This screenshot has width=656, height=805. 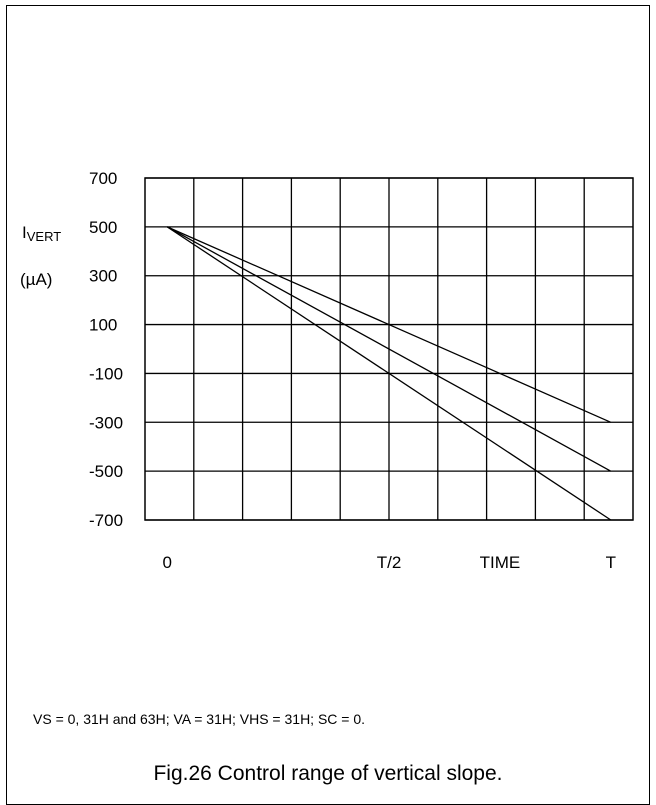 What do you see at coordinates (103, 325) in the screenshot?
I see `y-tick-label: 100` at bounding box center [103, 325].